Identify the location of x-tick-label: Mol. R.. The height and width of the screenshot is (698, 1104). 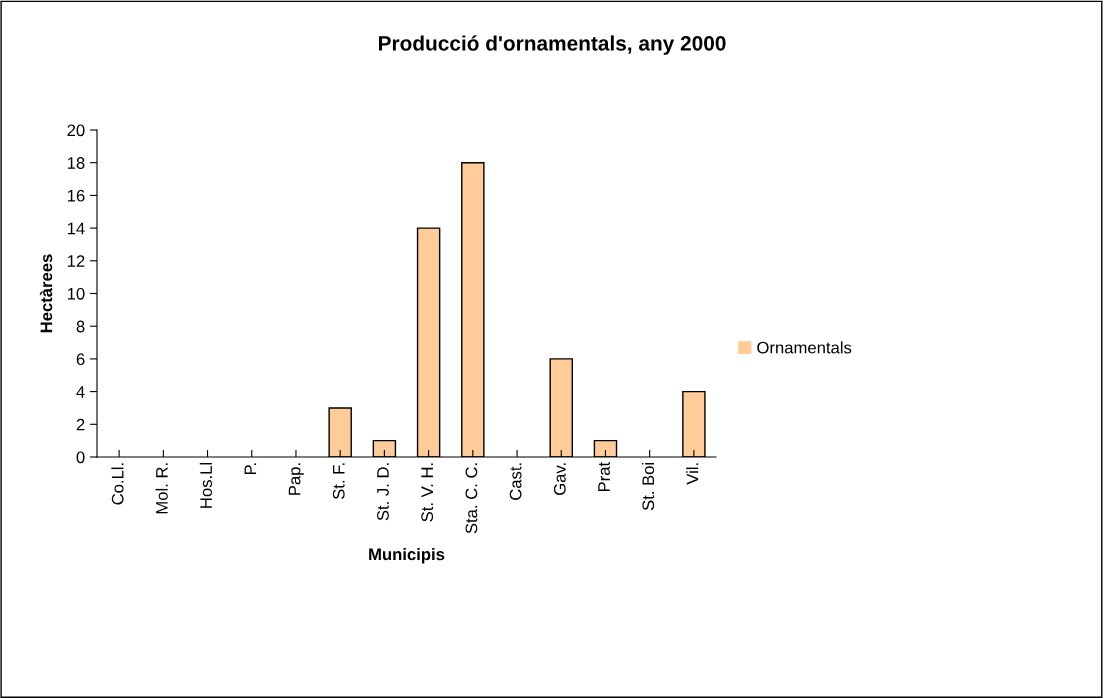
(161, 488).